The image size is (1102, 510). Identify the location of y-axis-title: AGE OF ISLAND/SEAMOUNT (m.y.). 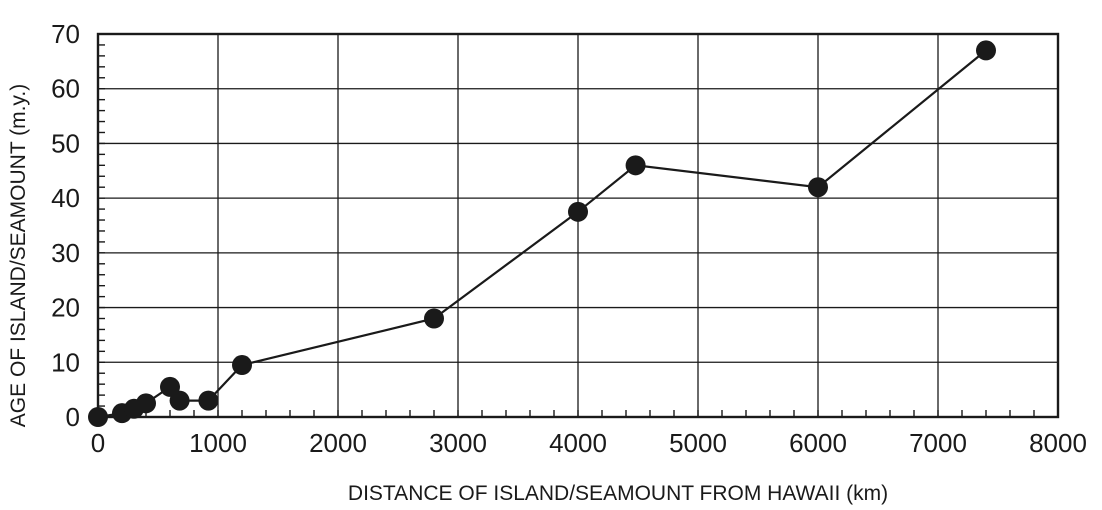
(18, 255).